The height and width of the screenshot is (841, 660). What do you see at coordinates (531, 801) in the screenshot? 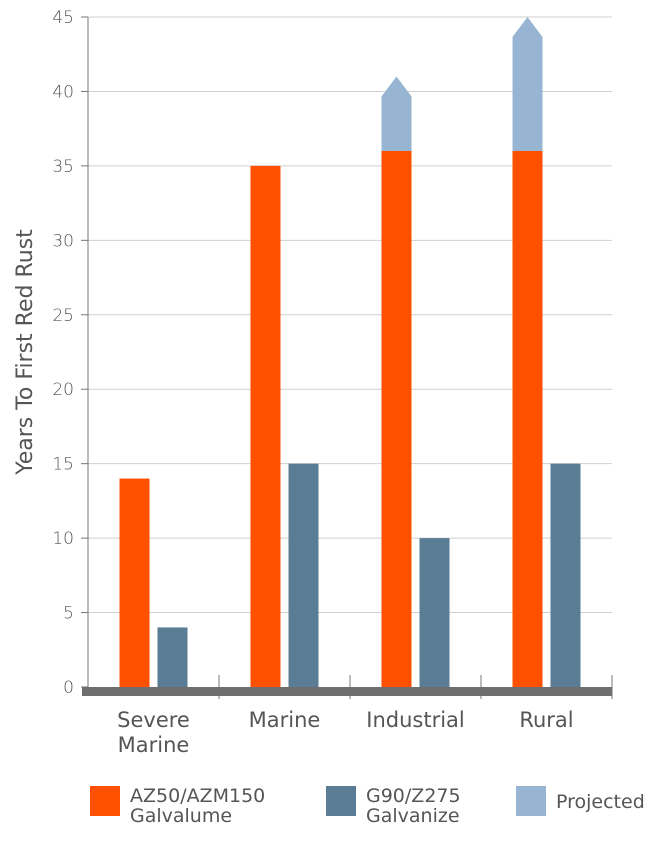
I see `legend-swatch-projected` at bounding box center [531, 801].